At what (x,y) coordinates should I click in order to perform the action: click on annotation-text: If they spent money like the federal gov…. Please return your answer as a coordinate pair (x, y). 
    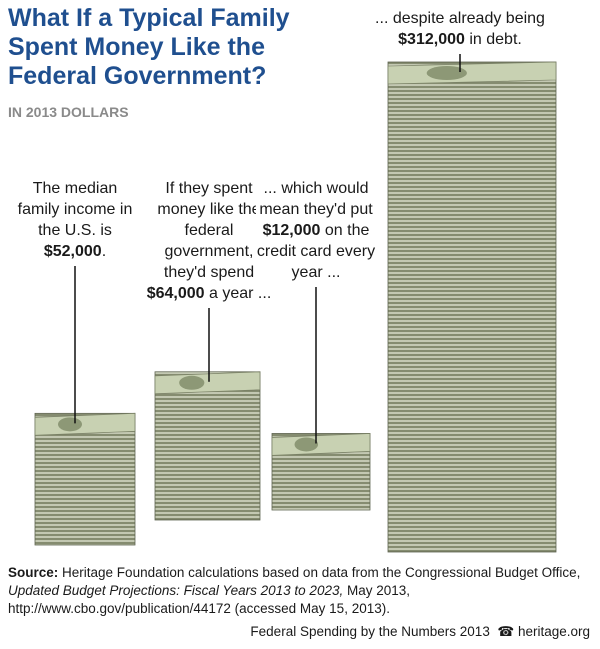
    Looking at the image, I should click on (209, 230).